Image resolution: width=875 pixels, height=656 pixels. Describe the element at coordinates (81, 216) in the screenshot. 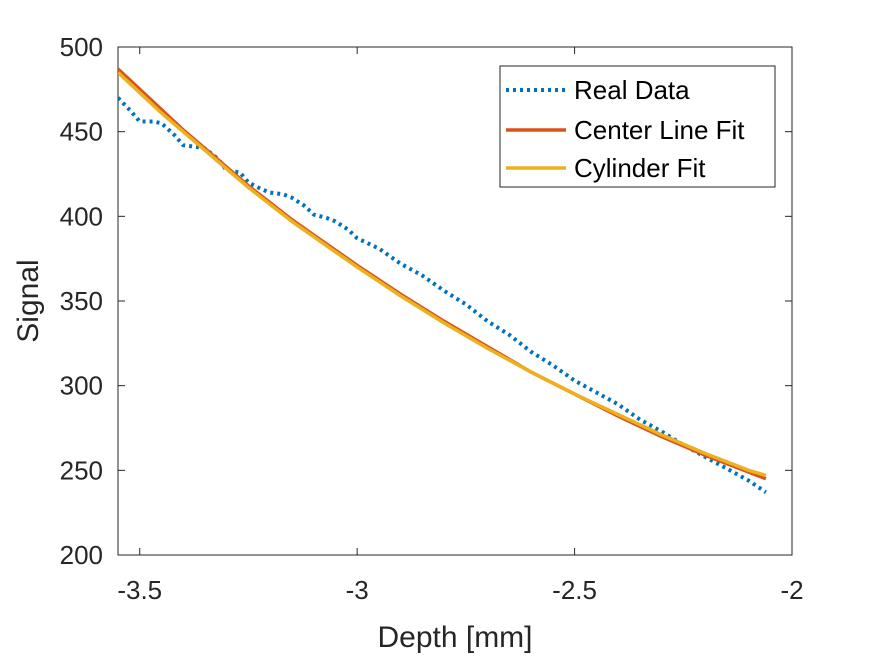

I see `y-tick-label: 400` at that location.